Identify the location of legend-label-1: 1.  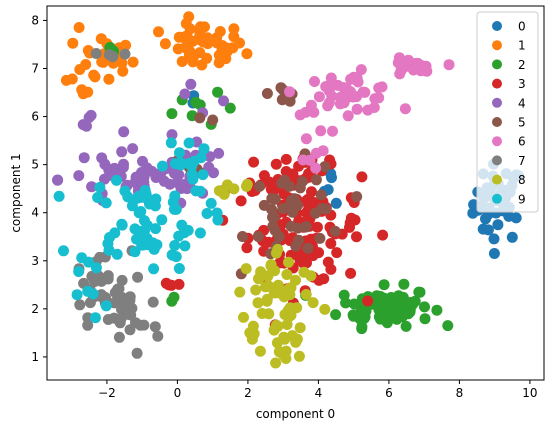
(522, 46).